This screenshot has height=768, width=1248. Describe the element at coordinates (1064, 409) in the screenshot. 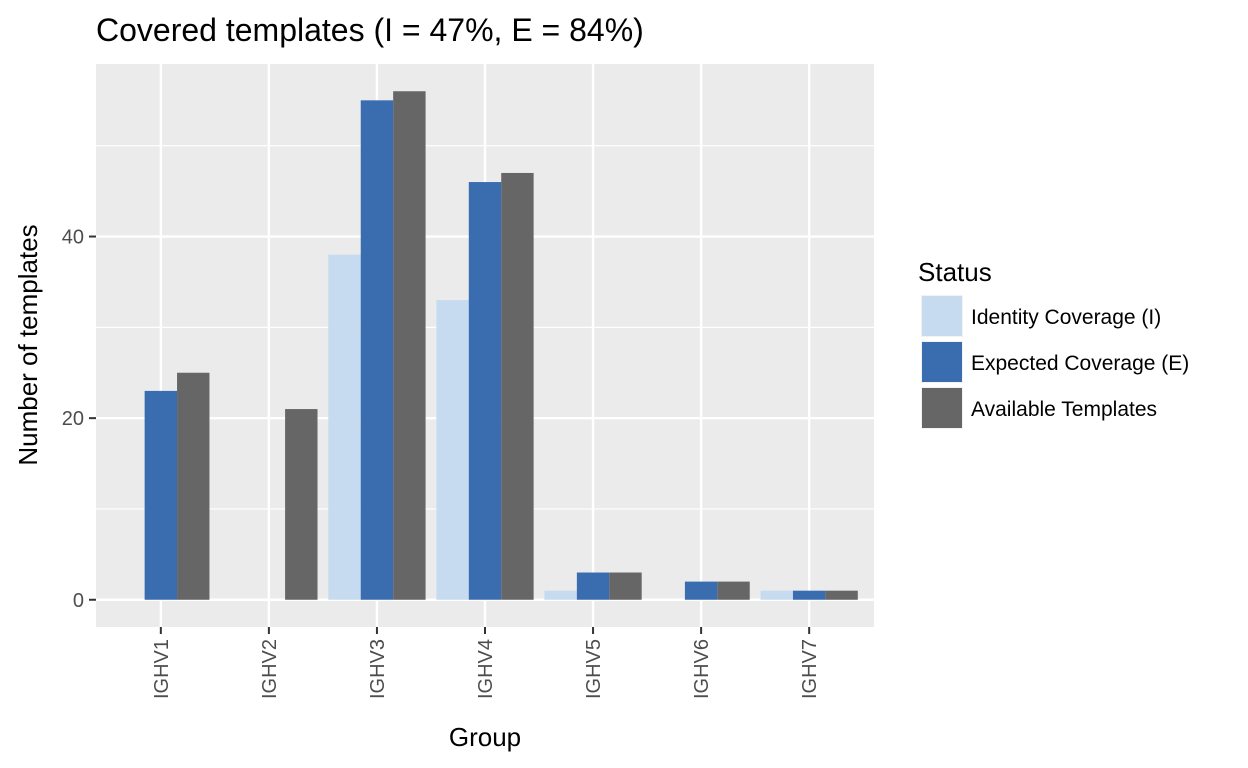

I see `legend-label: Available Templates` at that location.